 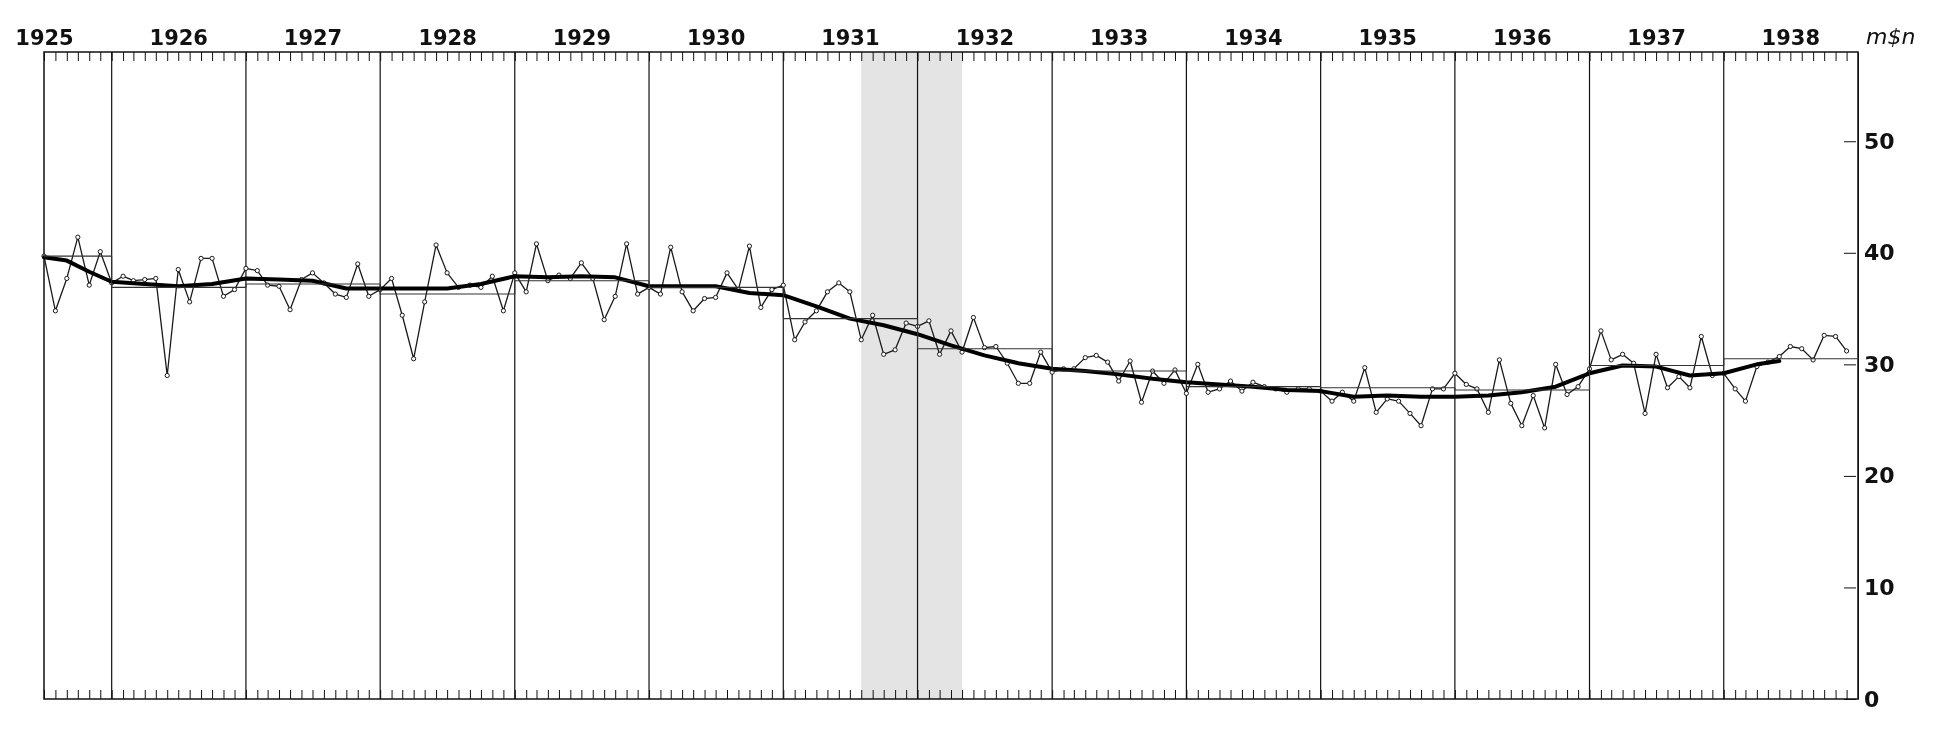 I want to click on x-tick-label: 1926, so click(x=178, y=37).